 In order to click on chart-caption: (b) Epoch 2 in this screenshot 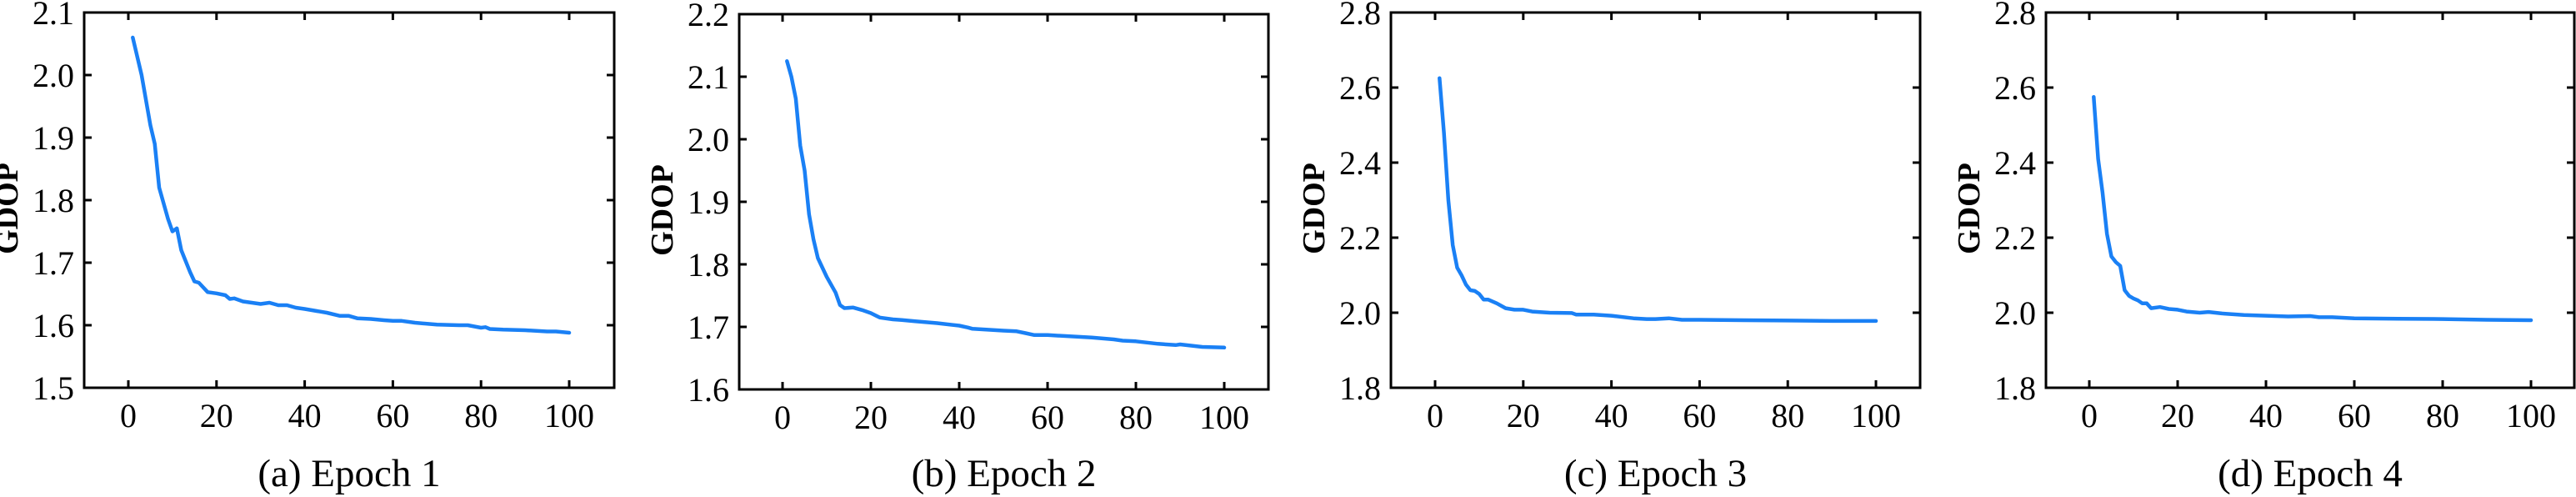, I will do `click(1005, 474)`.